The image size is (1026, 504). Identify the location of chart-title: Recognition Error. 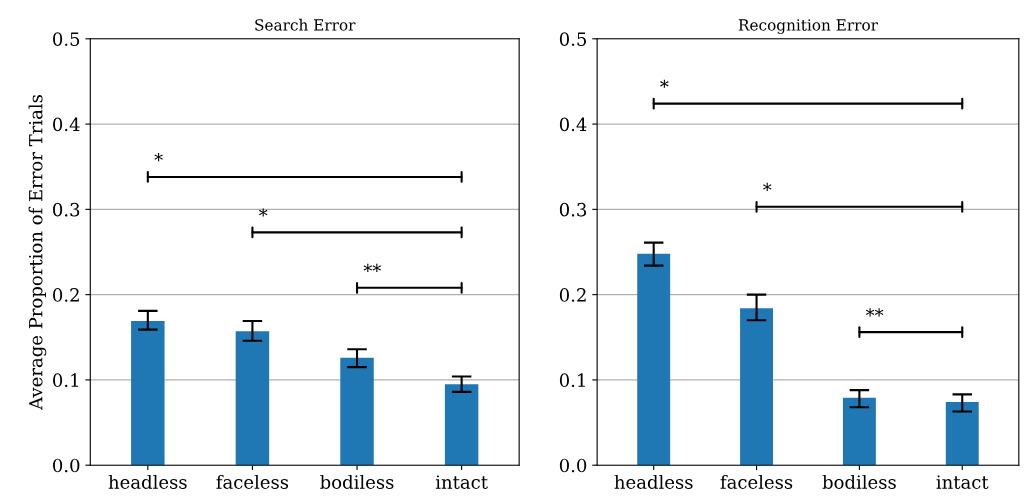
(808, 26).